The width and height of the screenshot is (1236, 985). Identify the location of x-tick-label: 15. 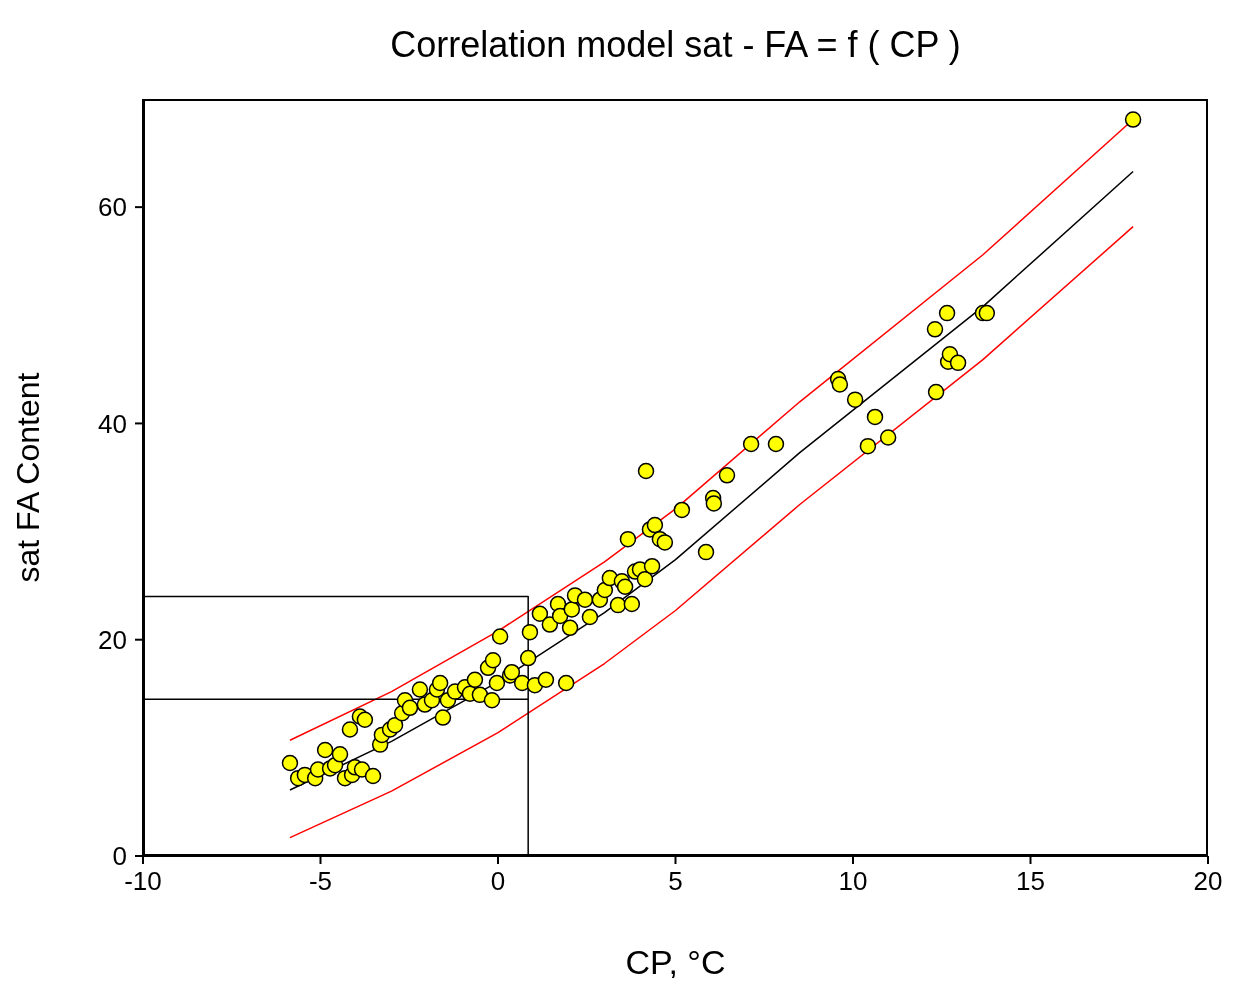
(1030, 881).